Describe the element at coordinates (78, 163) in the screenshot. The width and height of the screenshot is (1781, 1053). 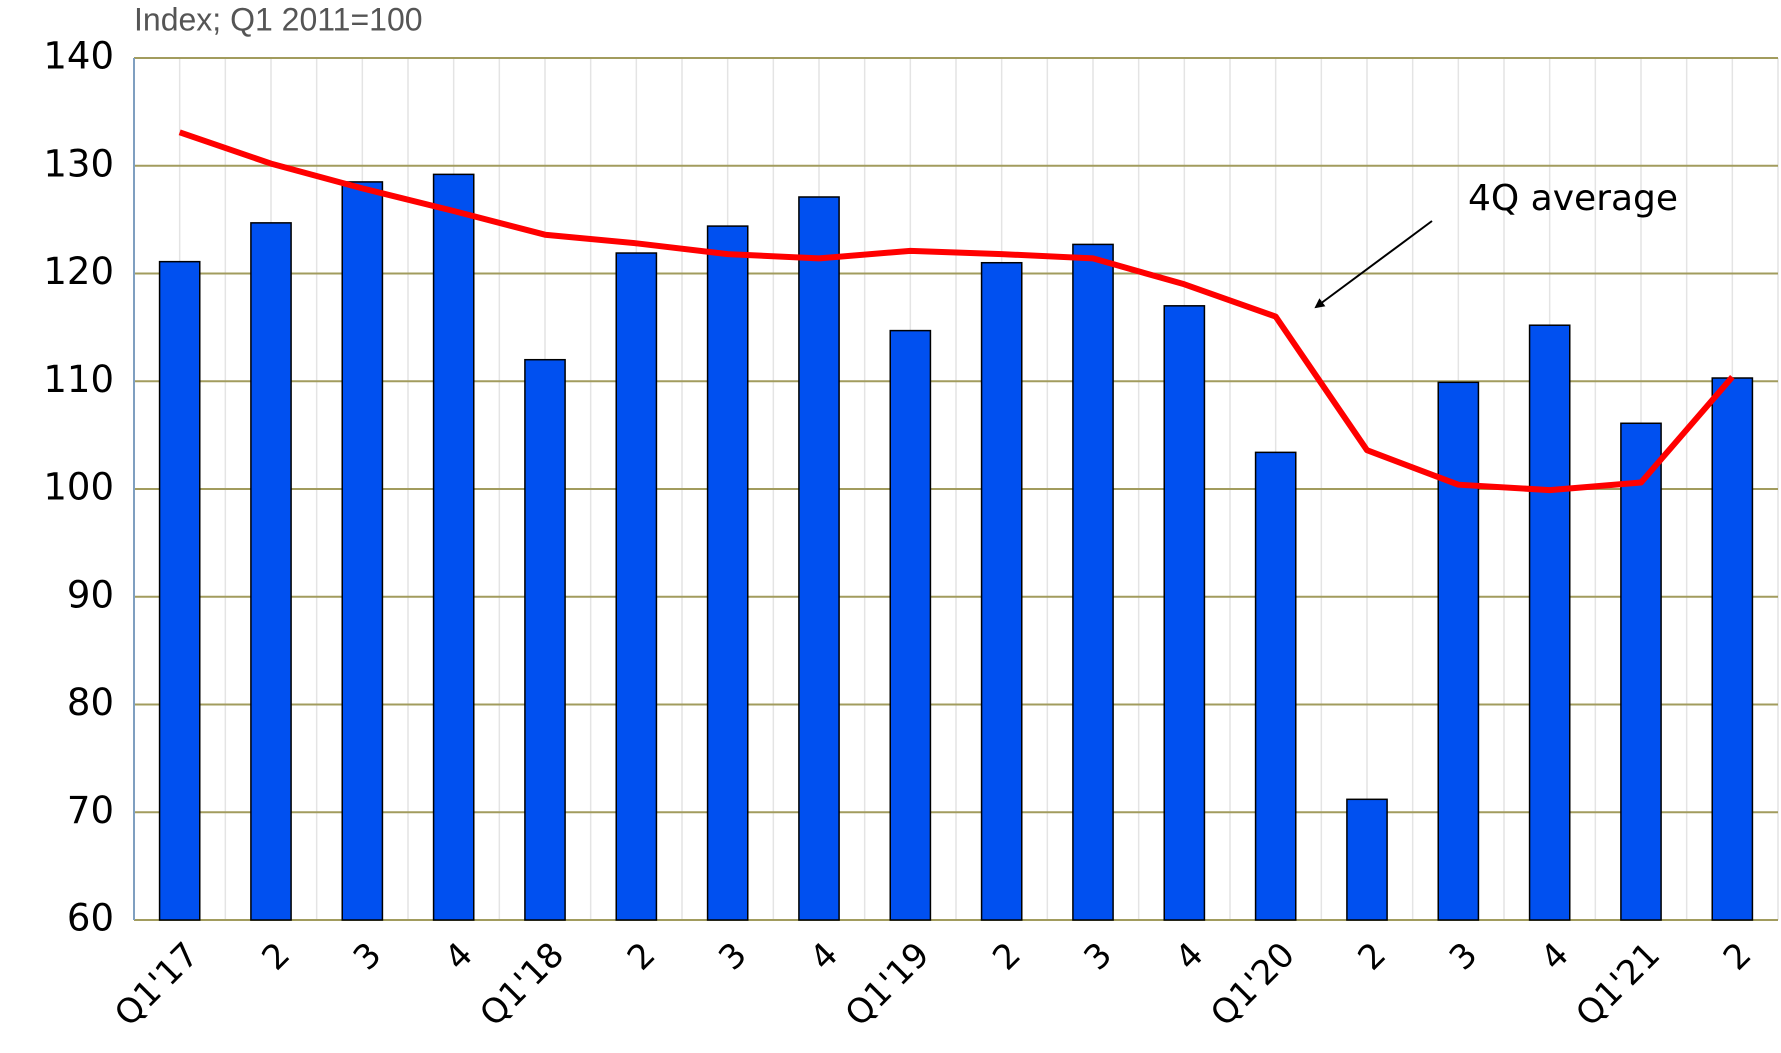
I see `y-tick-label: 130` at that location.